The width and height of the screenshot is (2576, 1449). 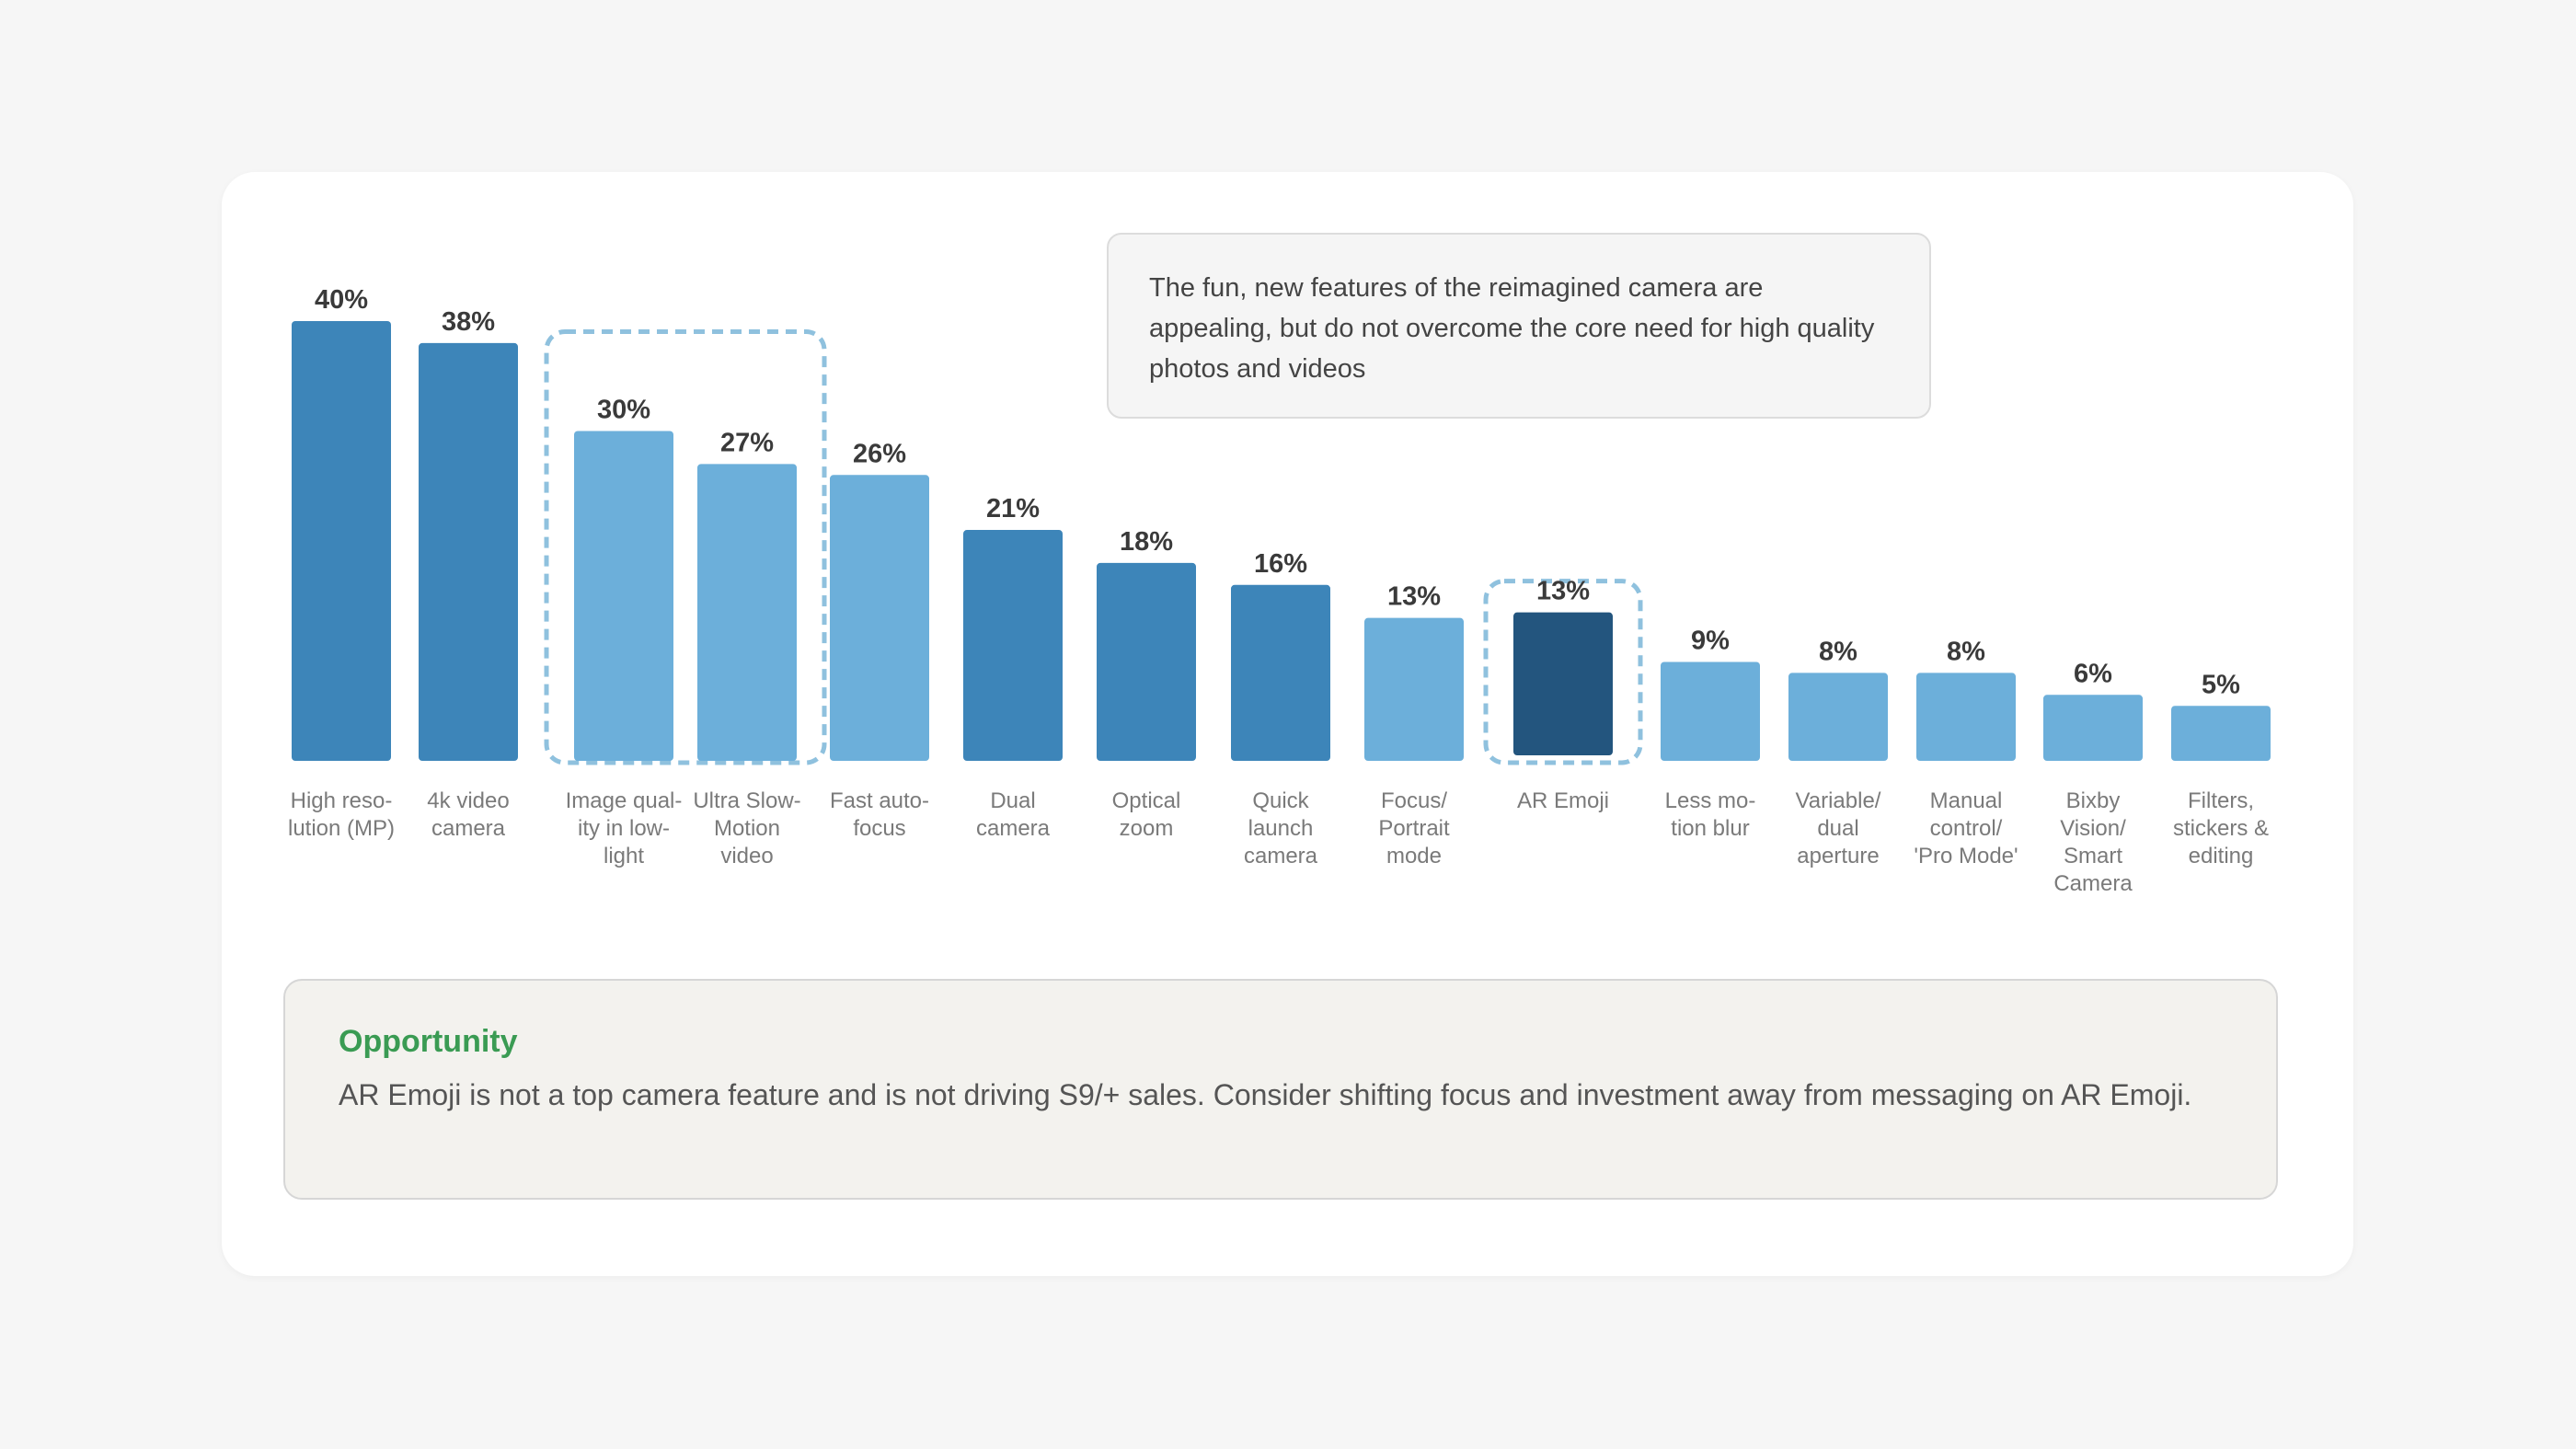 I want to click on value-label: 40%, so click(x=341, y=300).